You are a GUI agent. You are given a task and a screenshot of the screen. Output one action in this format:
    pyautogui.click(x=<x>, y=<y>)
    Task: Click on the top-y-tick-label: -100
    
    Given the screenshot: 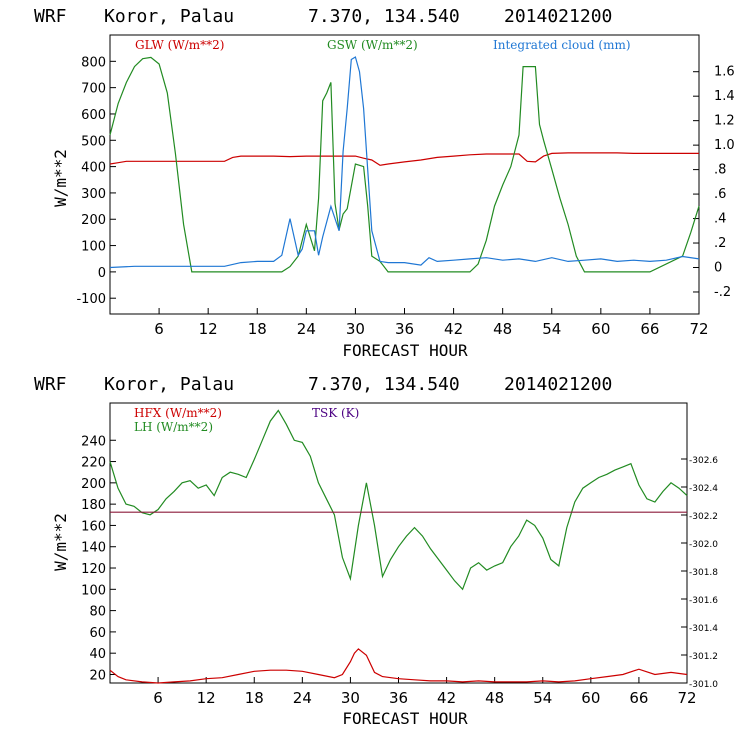 What is the action you would take?
    pyautogui.click(x=91, y=299)
    